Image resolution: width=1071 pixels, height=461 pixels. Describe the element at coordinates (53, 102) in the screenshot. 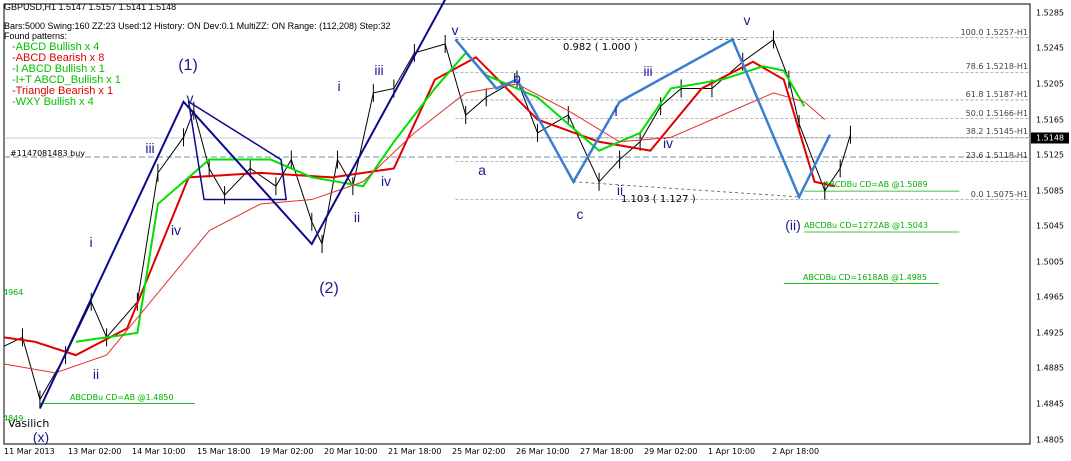

I see `pattern-item: -WXY Bullish x 4` at that location.